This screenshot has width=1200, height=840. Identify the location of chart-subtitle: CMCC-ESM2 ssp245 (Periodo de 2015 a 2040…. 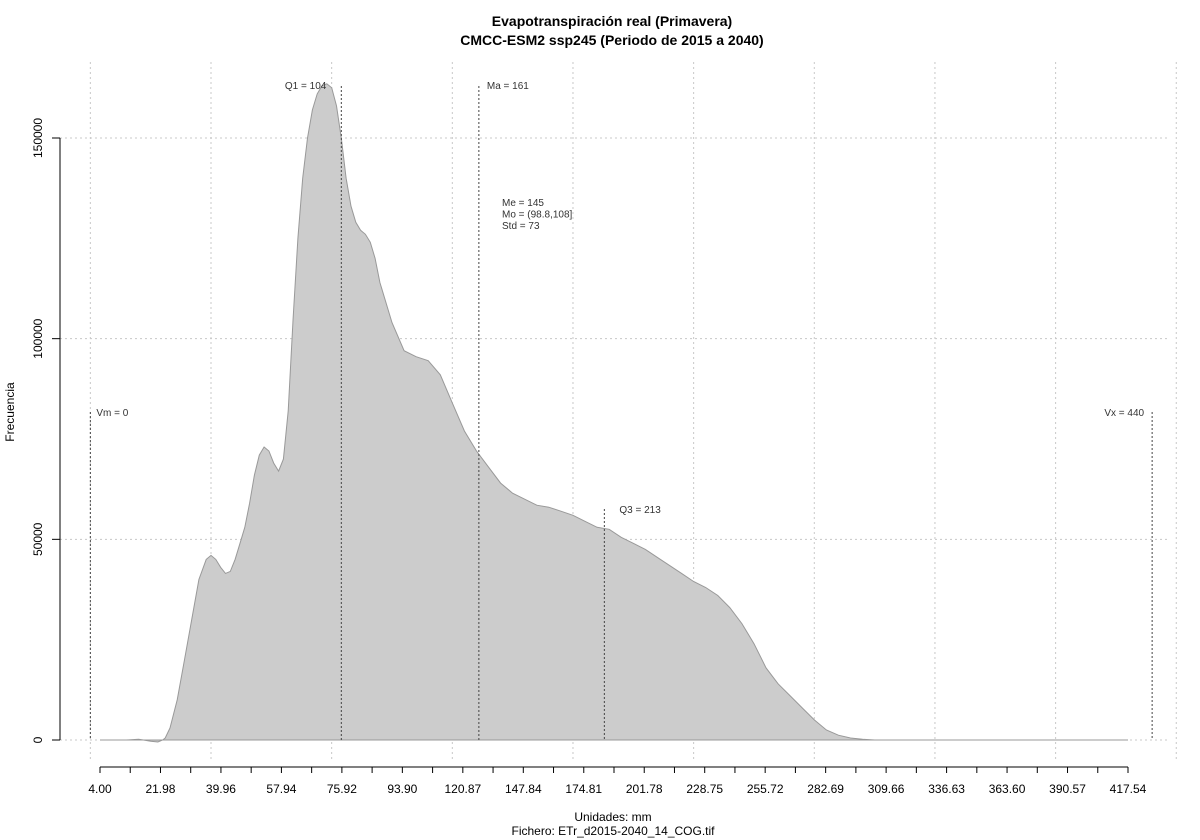
(611, 40).